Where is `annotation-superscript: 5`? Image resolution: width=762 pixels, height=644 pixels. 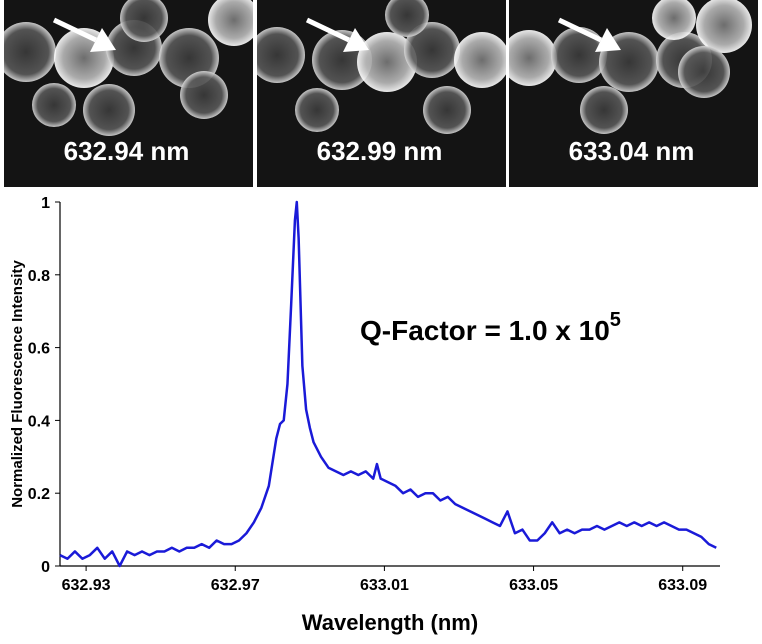
annotation-superscript: 5 is located at coordinates (615, 320).